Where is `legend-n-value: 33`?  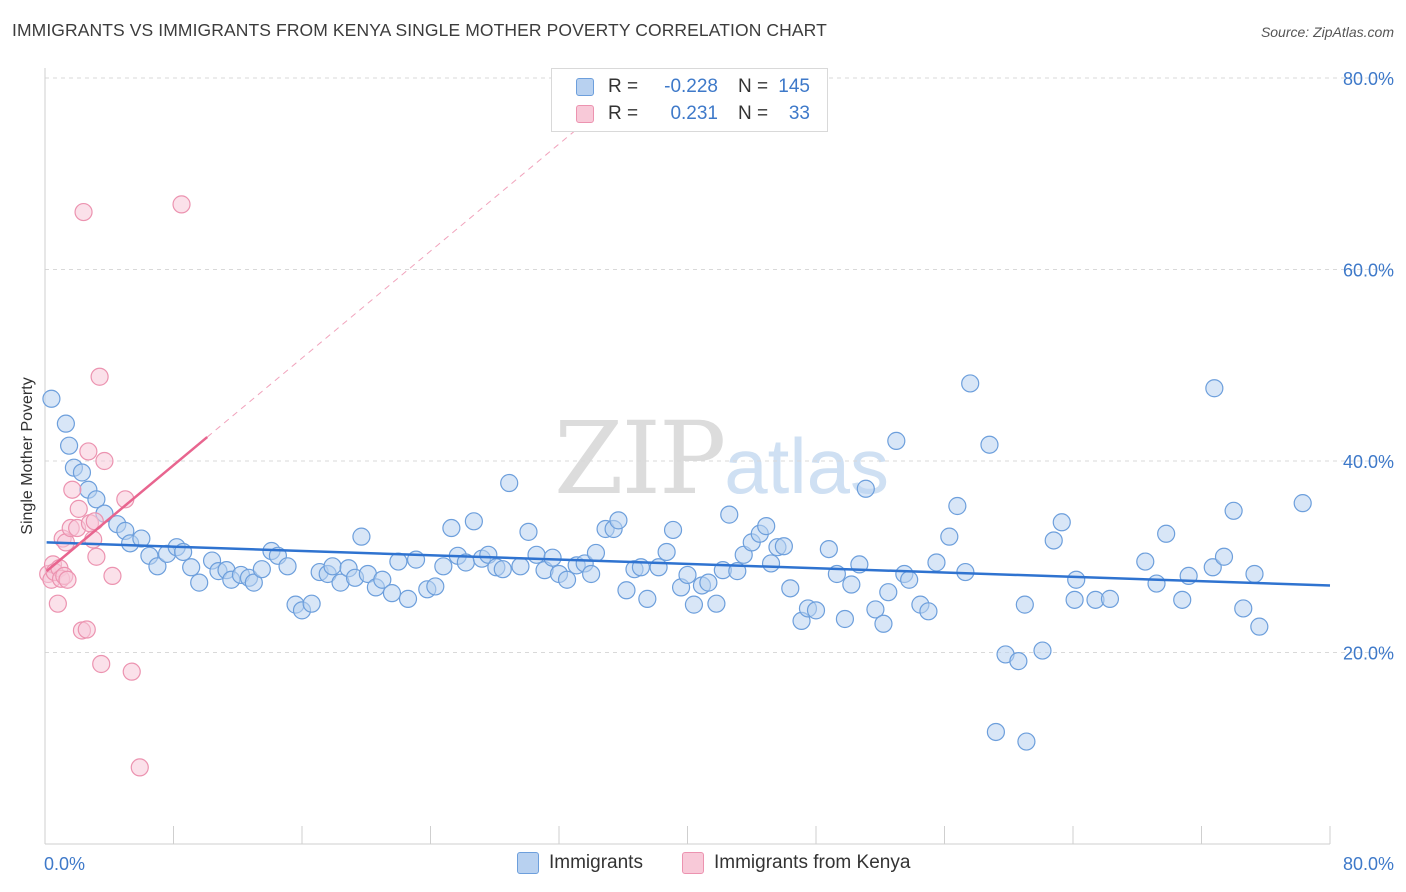 legend-n-value: 33 is located at coordinates (799, 113).